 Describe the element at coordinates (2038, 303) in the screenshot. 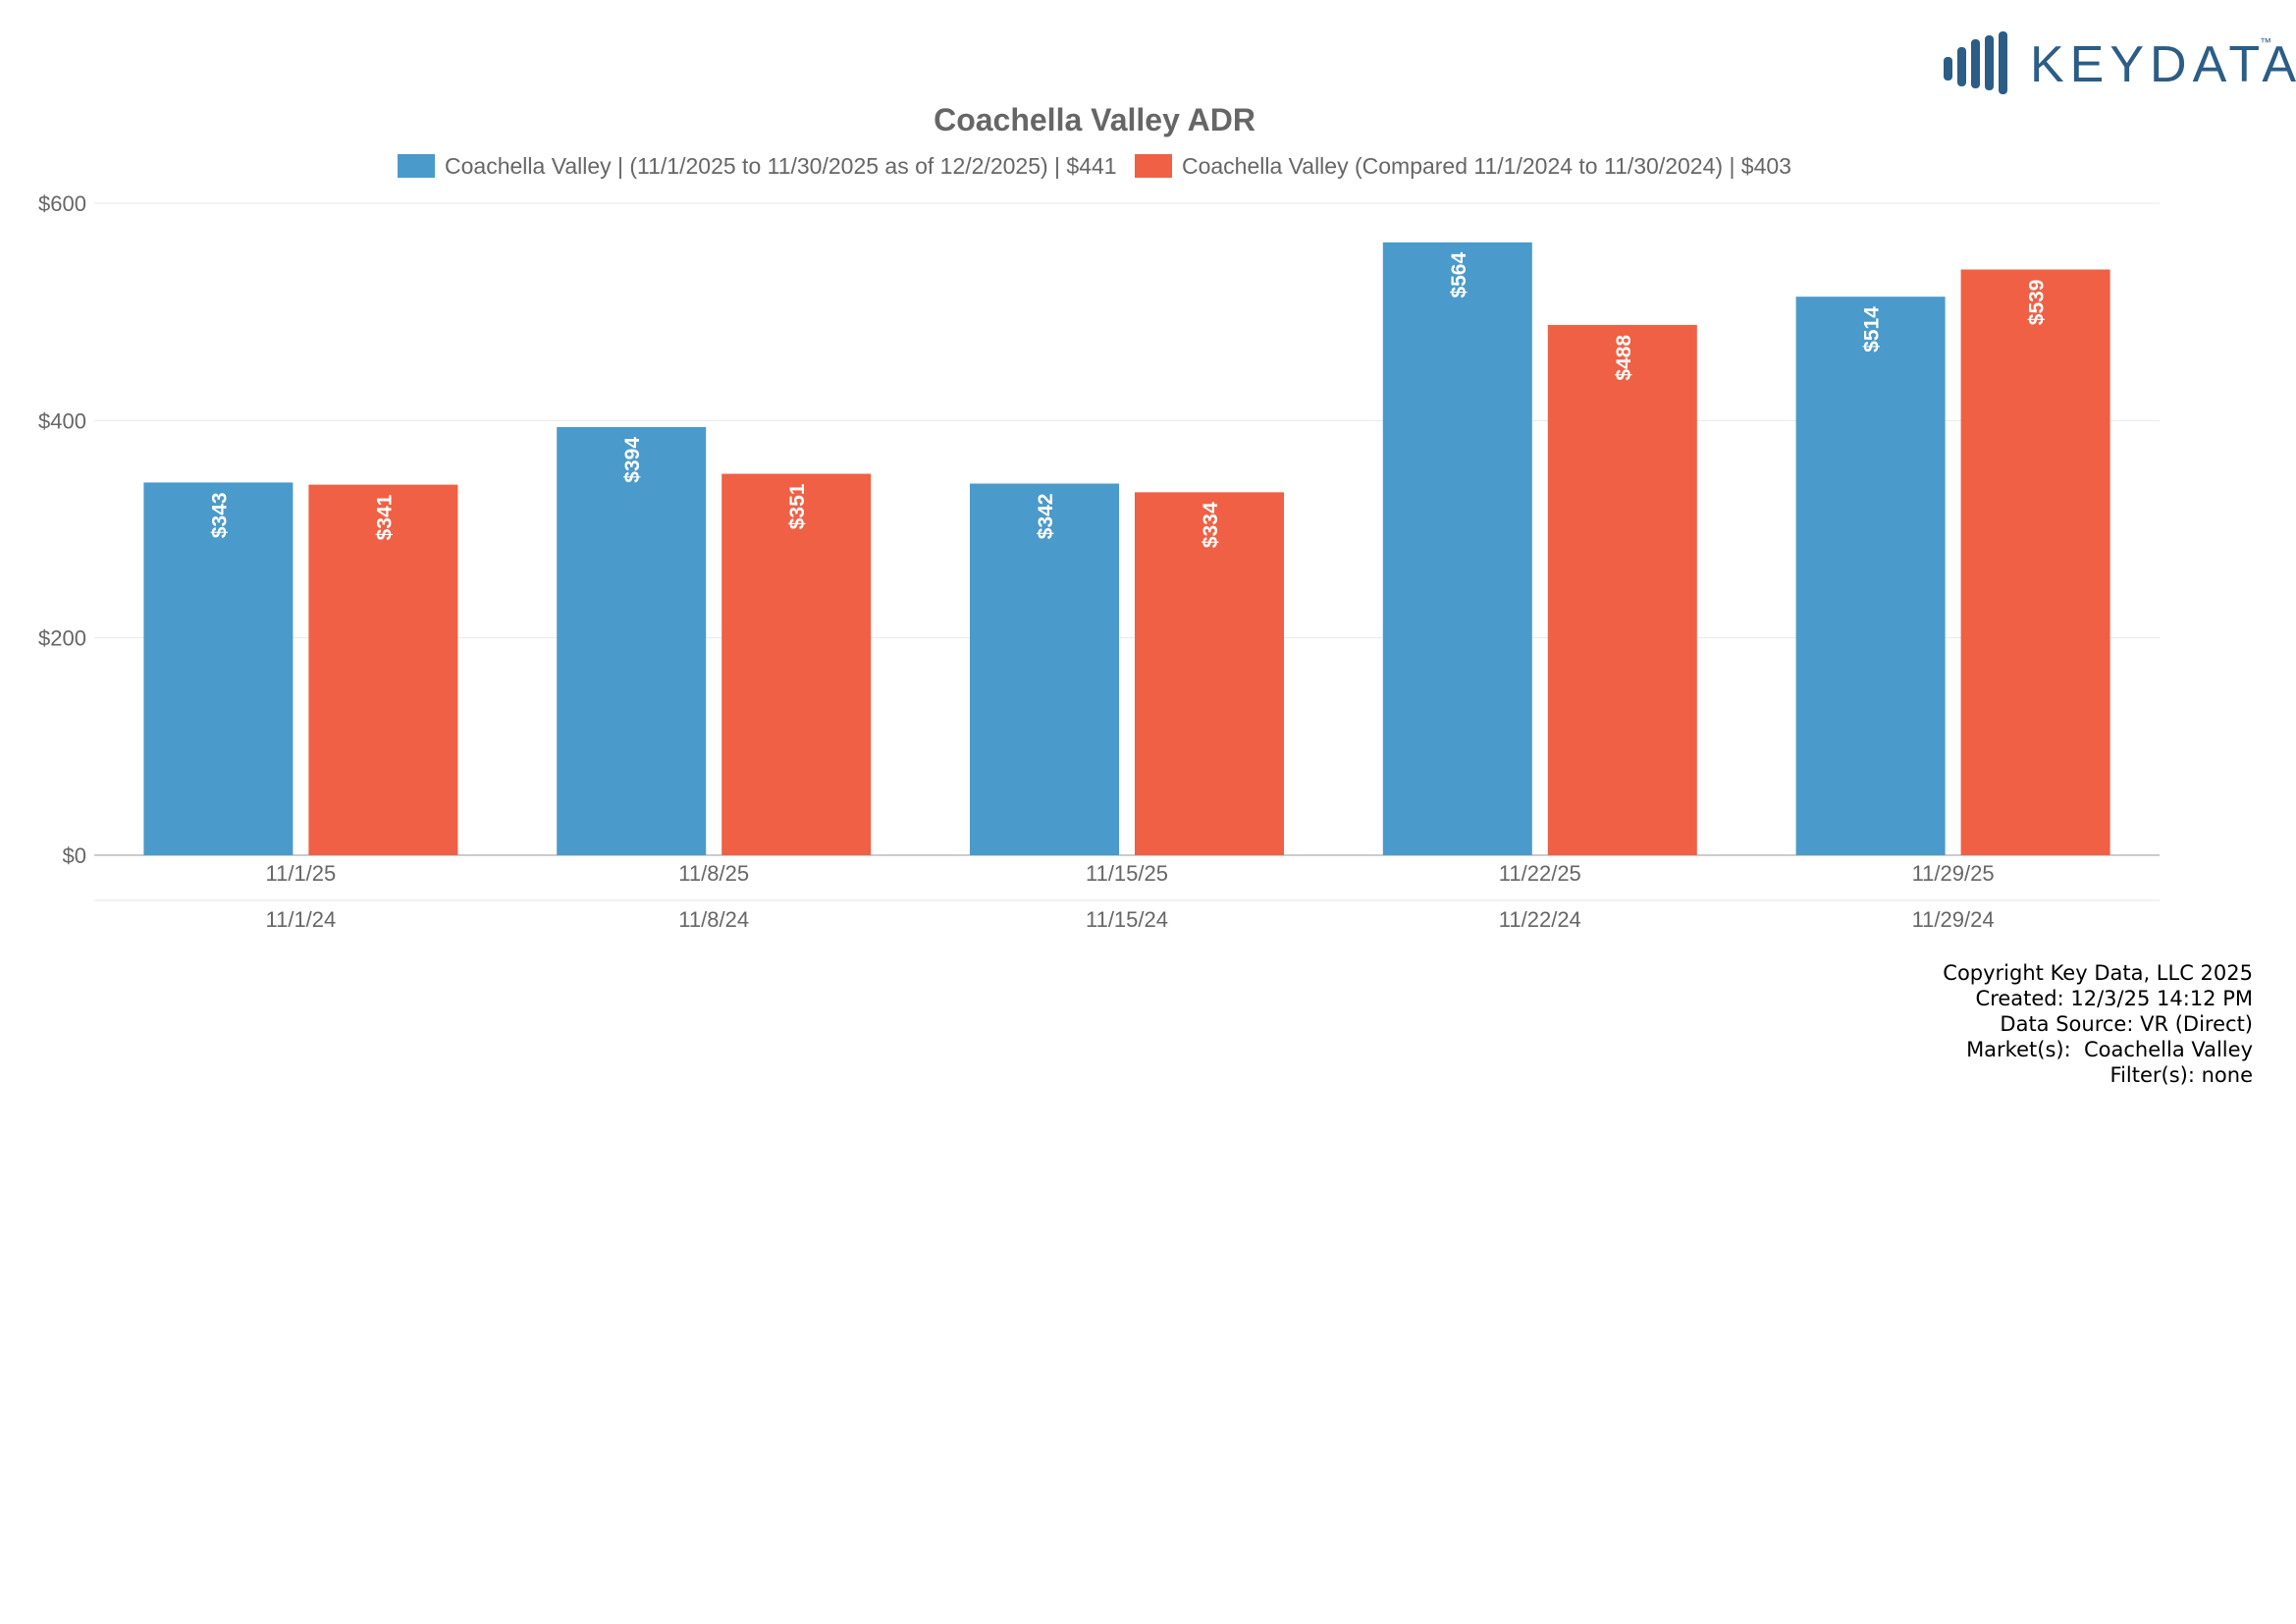

I see `data-label: $539` at that location.